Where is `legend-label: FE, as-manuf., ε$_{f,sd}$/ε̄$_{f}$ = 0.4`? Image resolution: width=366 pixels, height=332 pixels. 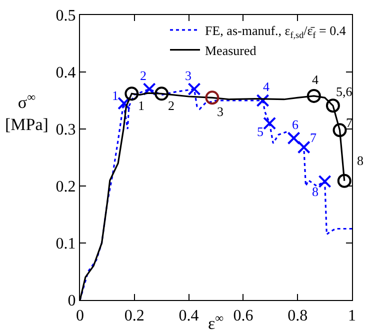 legend-label: FE, as-manuf., ε$_{f,sd}$/ε̄$_{f}$ = 0.4 is located at coordinates (275, 31).